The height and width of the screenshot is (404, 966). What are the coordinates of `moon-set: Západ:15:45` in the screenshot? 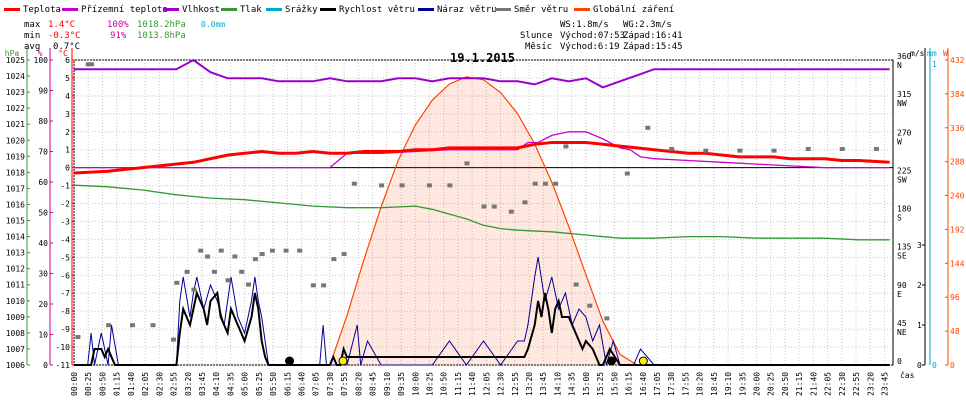 It's located at (653, 47).